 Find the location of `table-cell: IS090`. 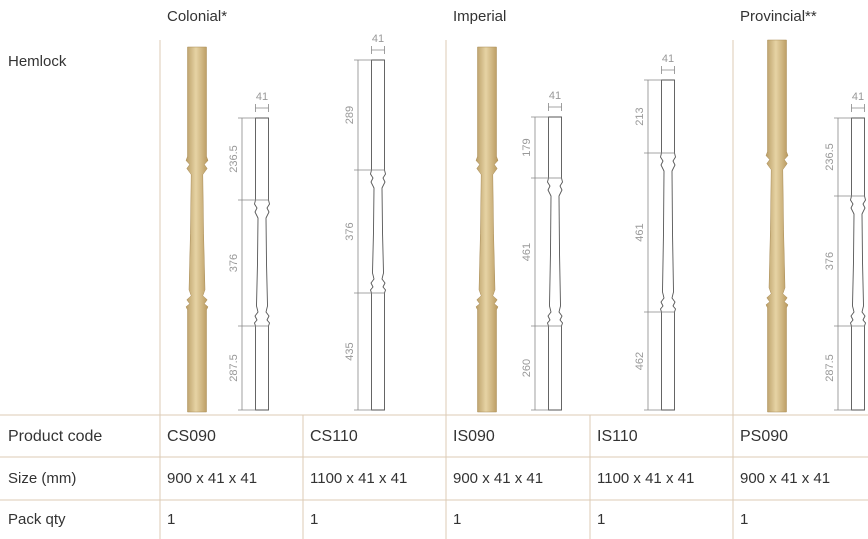

table-cell: IS090 is located at coordinates (474, 436).